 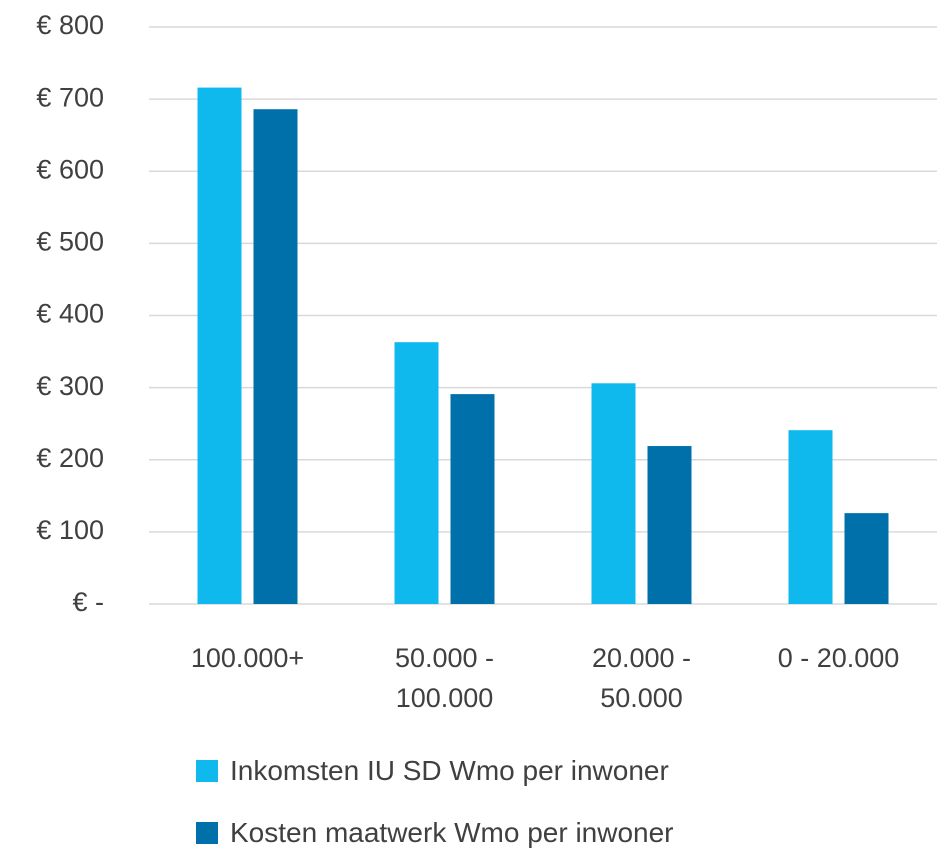 I want to click on x-tick-label: 100.000+, so click(x=247, y=658).